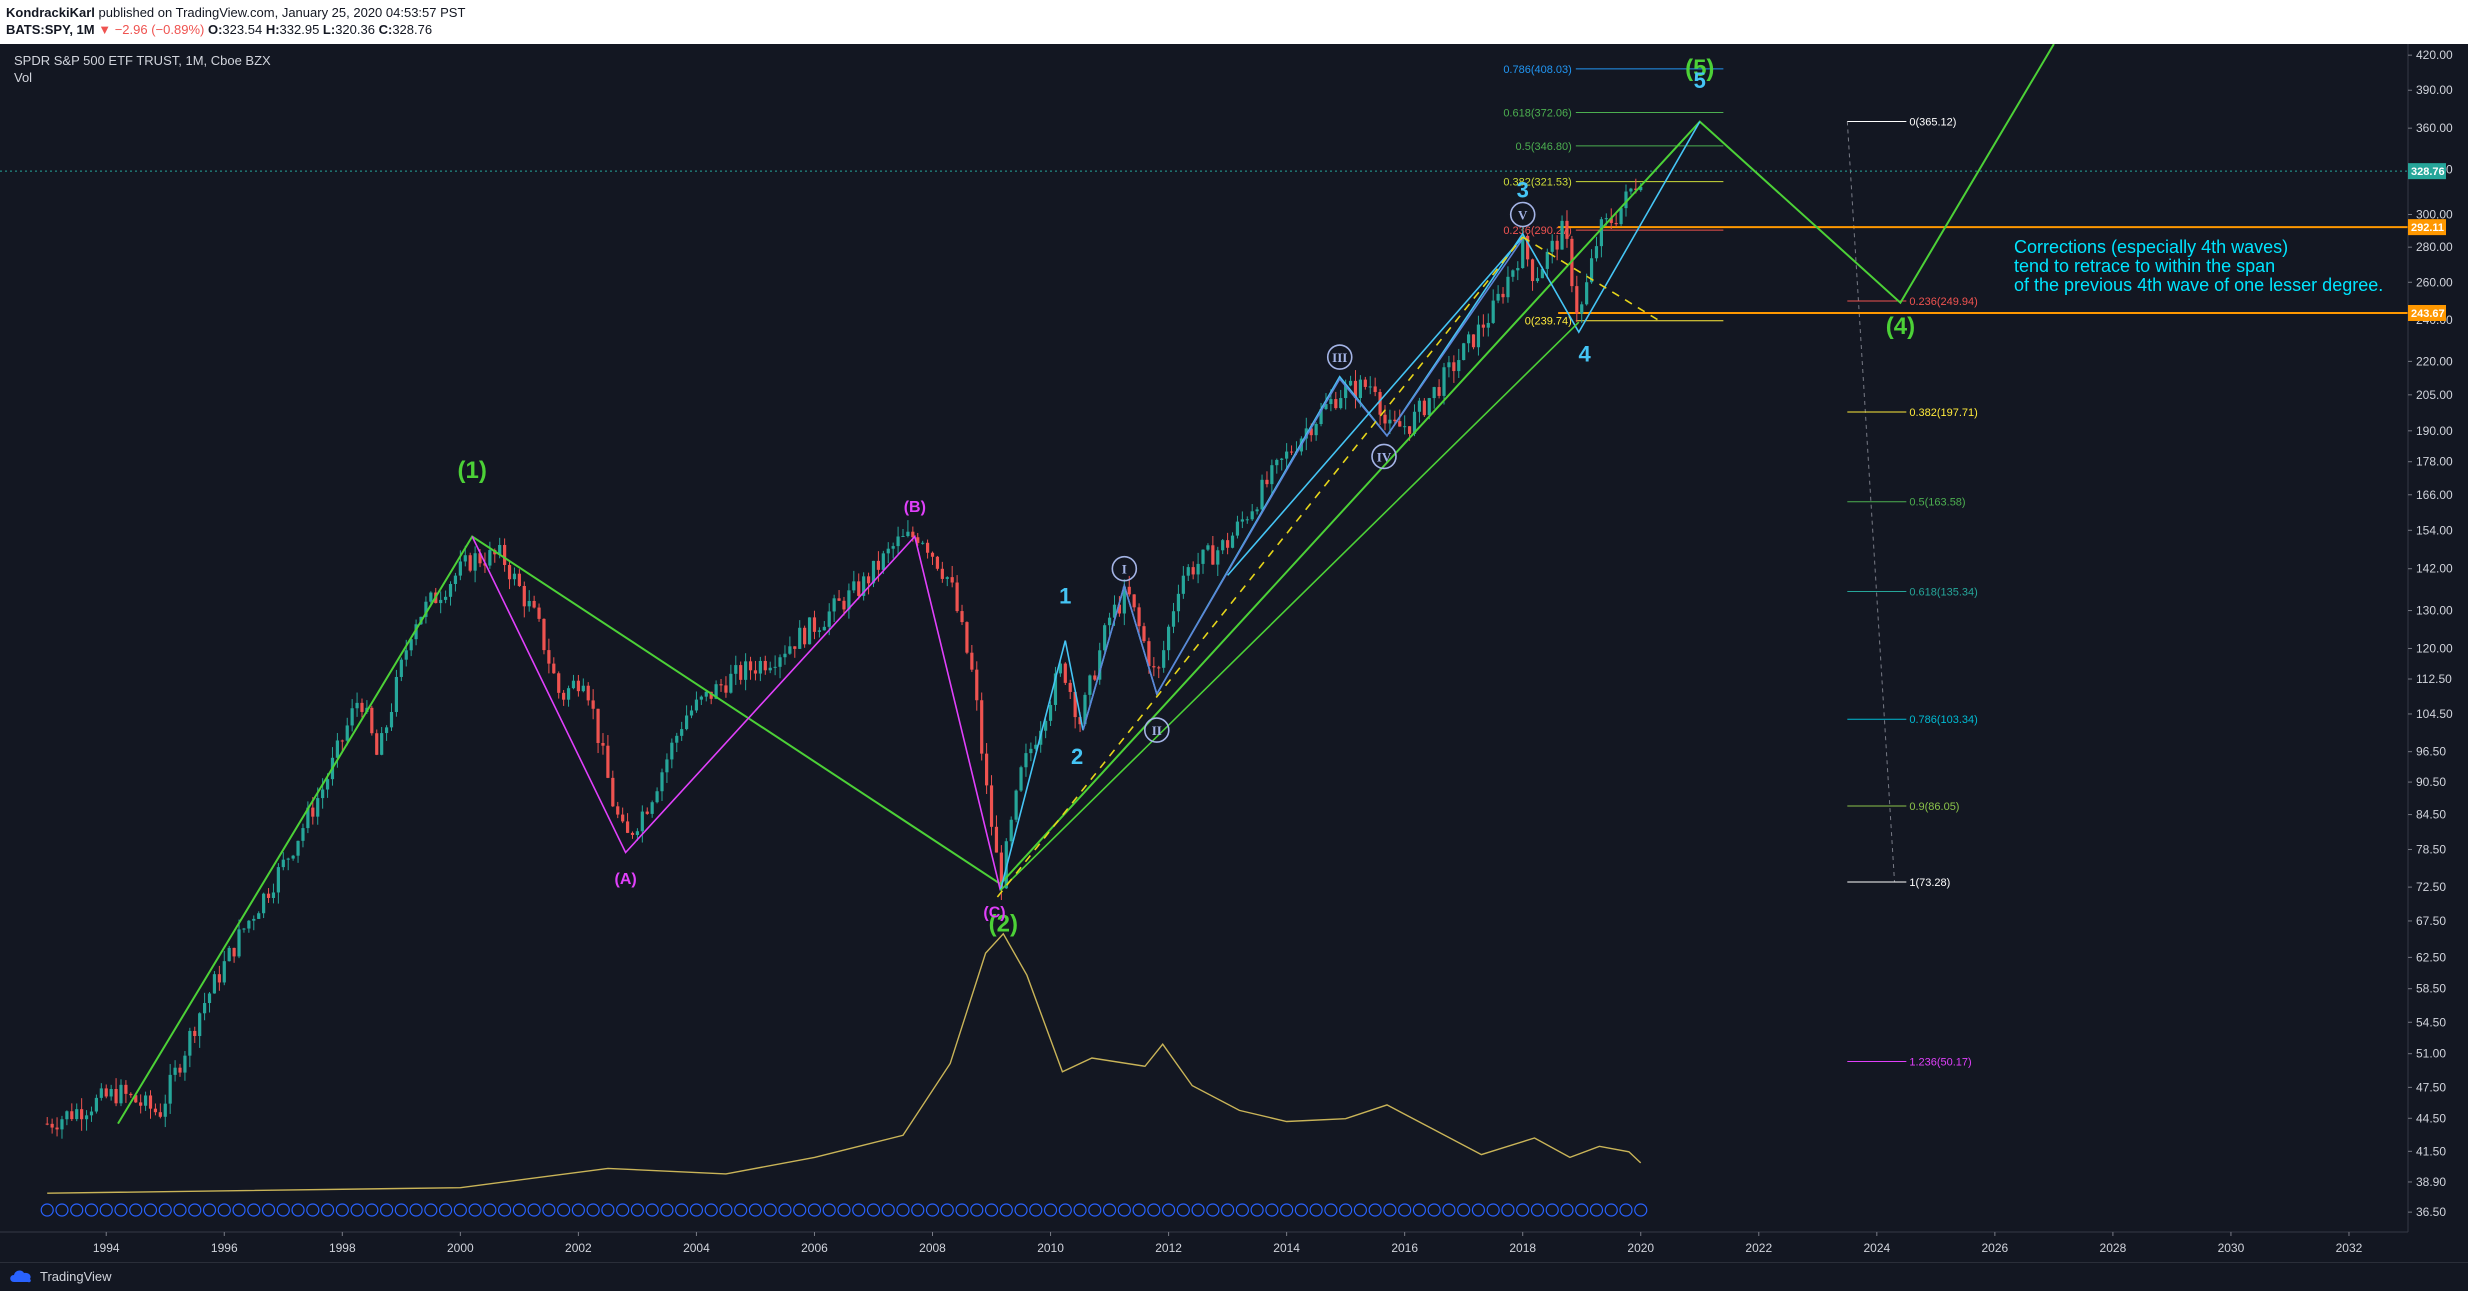 The height and width of the screenshot is (1291, 2468). What do you see at coordinates (2434, 569) in the screenshot?
I see `price-tick-label: 142.00` at bounding box center [2434, 569].